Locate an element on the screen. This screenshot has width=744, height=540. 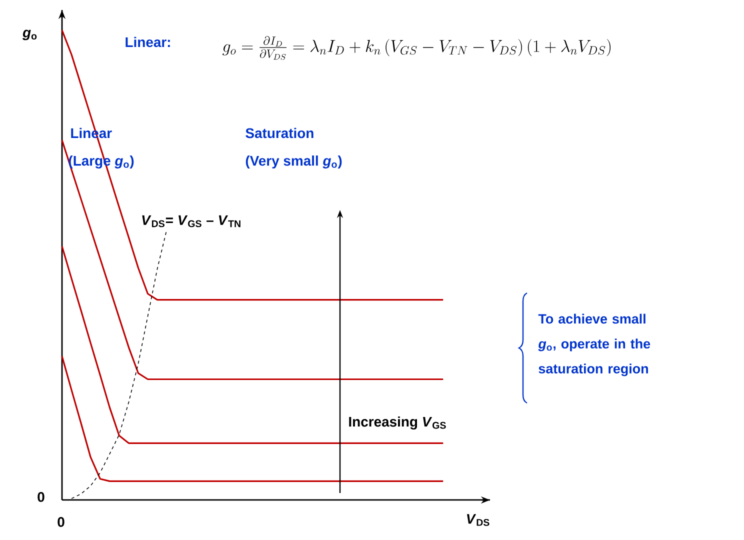
annotation: (Very small g$_{o}$) is located at coordinates (294, 161).